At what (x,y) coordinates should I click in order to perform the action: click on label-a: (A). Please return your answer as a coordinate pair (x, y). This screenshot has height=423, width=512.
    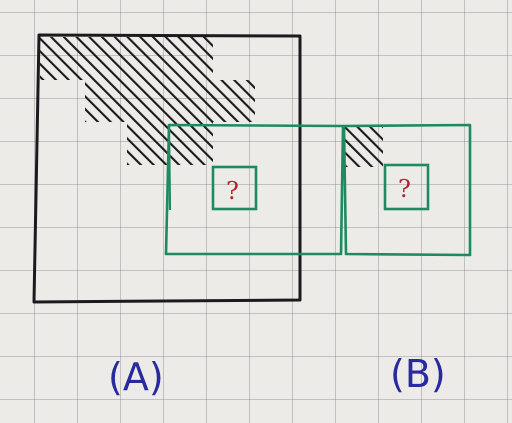
    Looking at the image, I should click on (136, 377).